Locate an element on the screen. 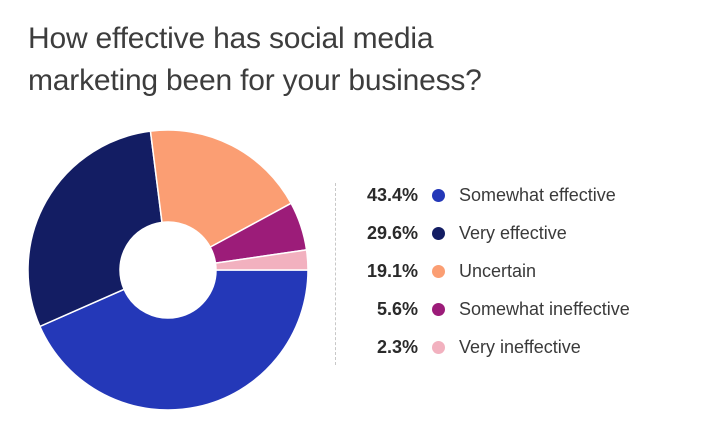  legend-item: 5.6% Somewhat ineffective is located at coordinates (490, 309).